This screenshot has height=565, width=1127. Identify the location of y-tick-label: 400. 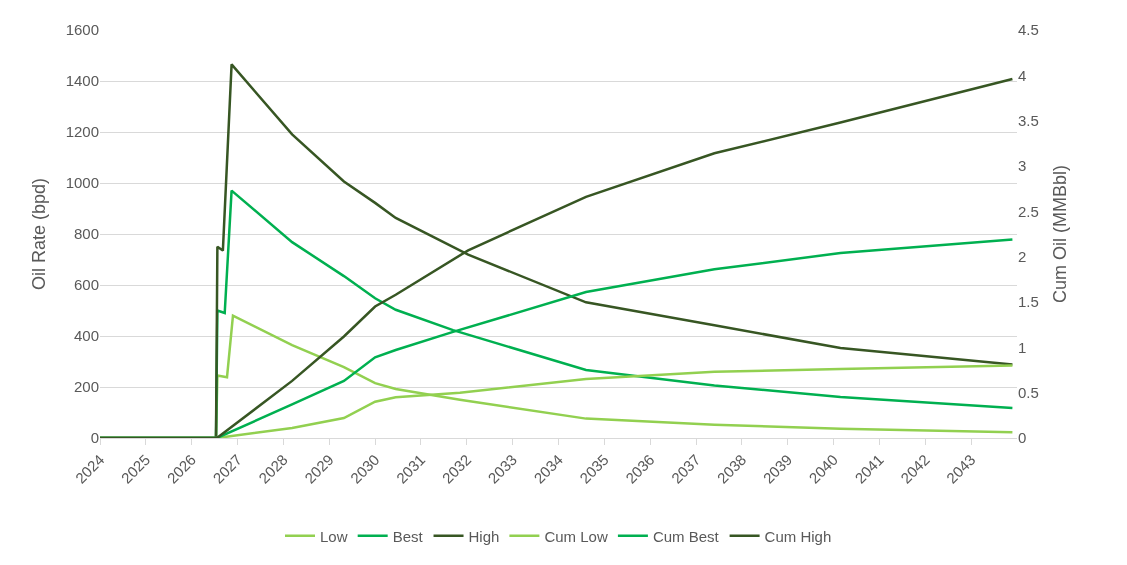
(86, 336).